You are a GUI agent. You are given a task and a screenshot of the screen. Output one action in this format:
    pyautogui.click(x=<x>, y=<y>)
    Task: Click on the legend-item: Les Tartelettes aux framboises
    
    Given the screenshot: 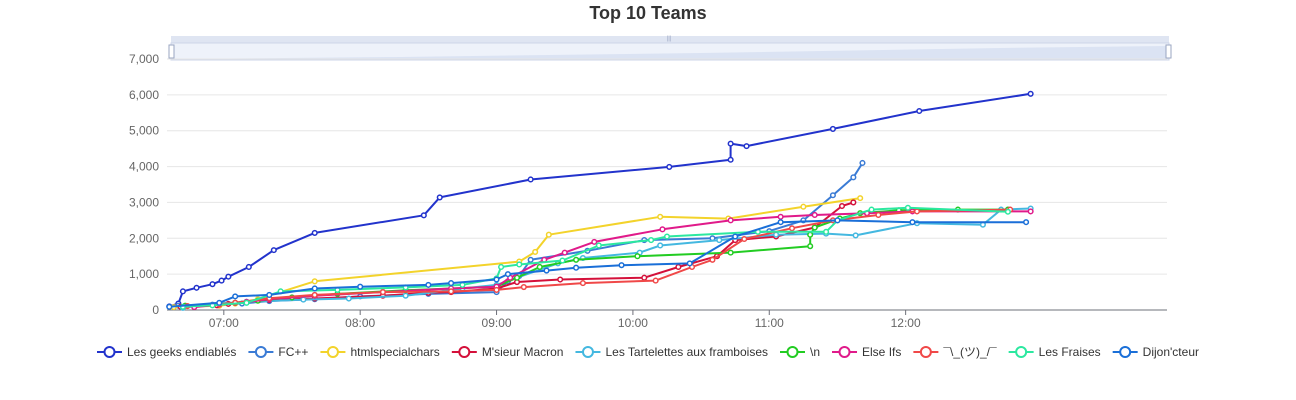 What is the action you would take?
    pyautogui.click(x=671, y=352)
    